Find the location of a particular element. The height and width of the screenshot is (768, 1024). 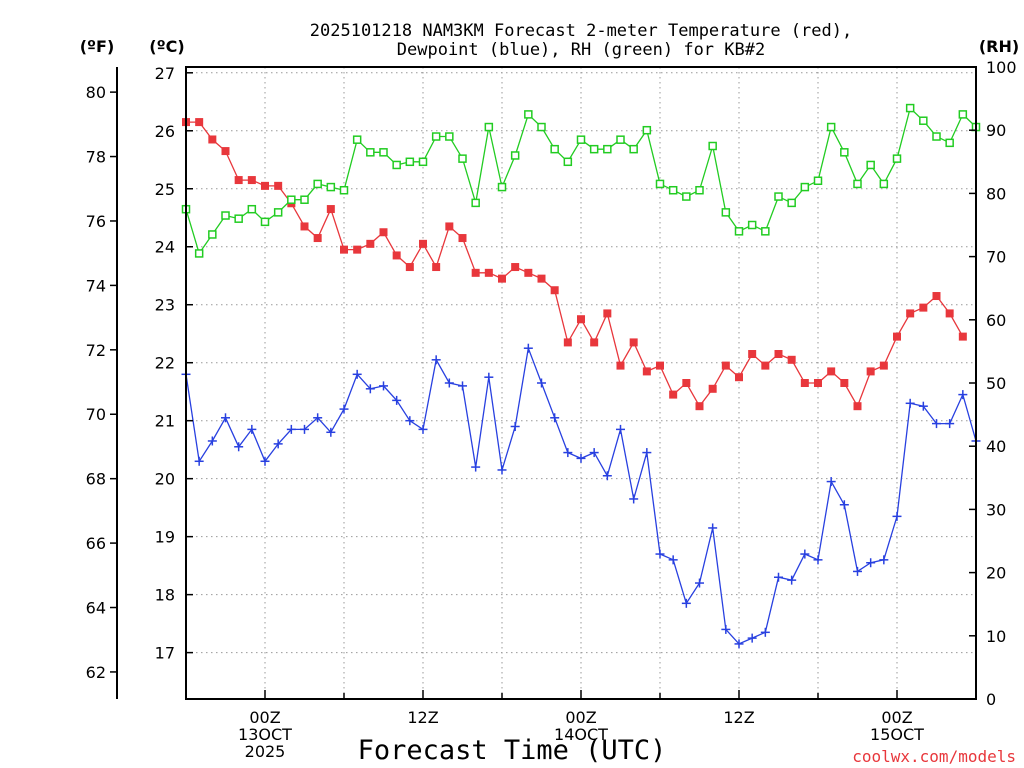

x-axis-title: Forecast Time (UTC) is located at coordinates (512, 750).